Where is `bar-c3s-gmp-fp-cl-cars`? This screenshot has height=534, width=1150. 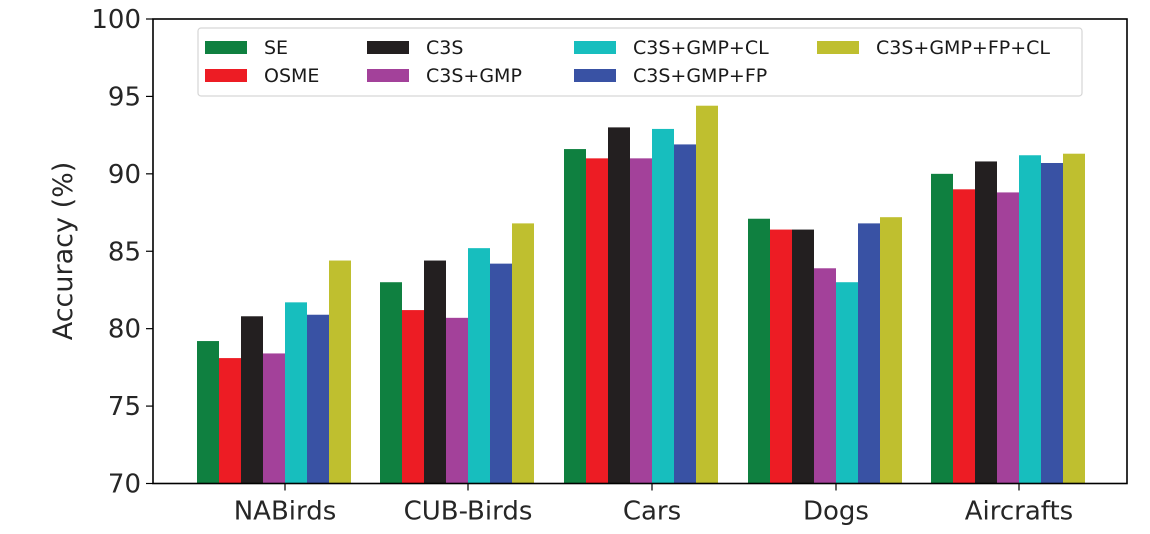 bar-c3s-gmp-fp-cl-cars is located at coordinates (707, 294).